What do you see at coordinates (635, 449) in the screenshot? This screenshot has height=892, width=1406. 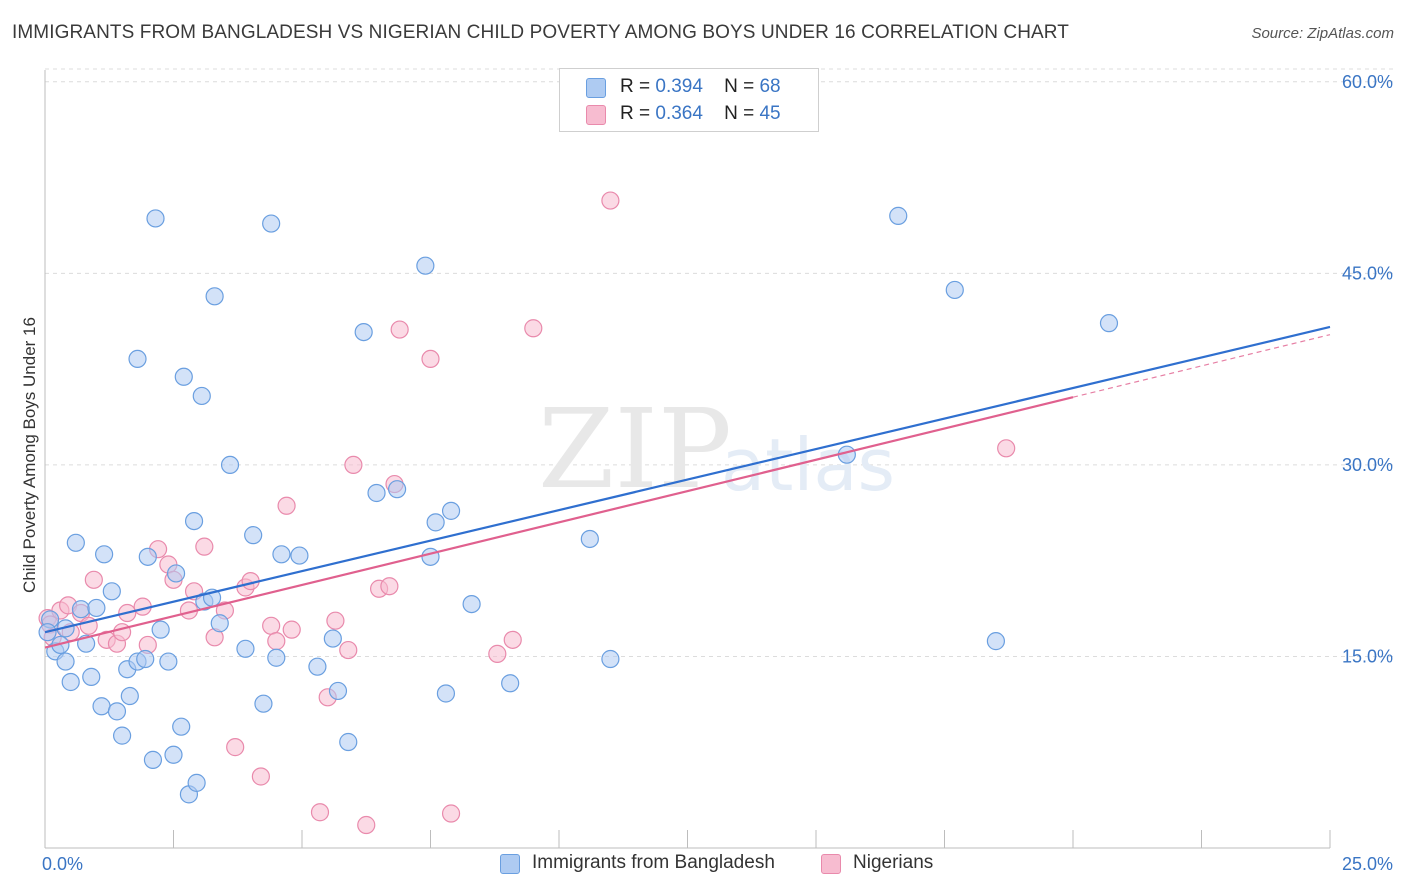 I see `watermark-zip: ZIP` at bounding box center [635, 449].